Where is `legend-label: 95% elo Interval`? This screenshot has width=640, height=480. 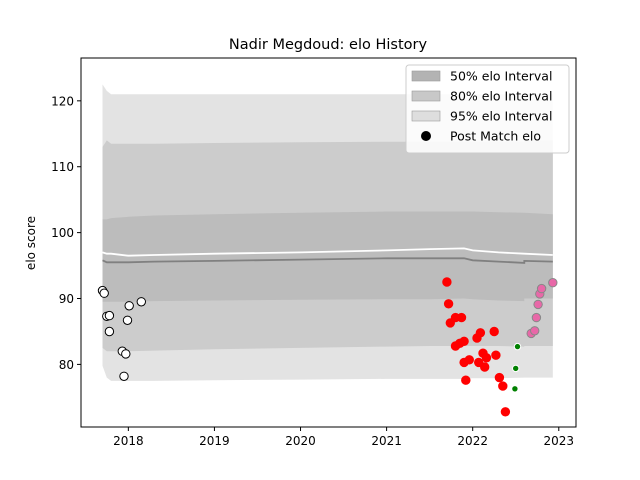
legend-label: 95% elo Interval is located at coordinates (501, 116).